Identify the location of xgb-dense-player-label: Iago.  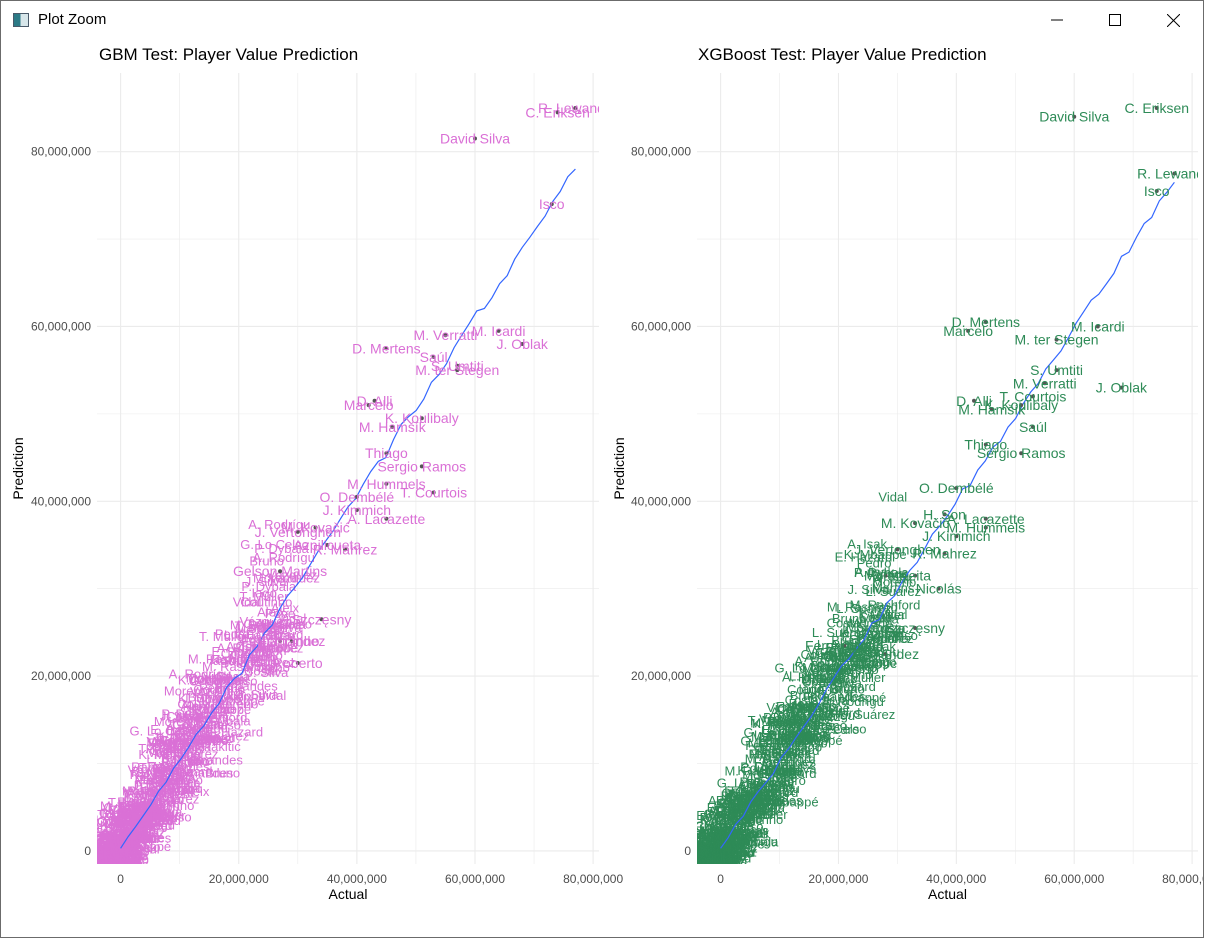
(782, 767).